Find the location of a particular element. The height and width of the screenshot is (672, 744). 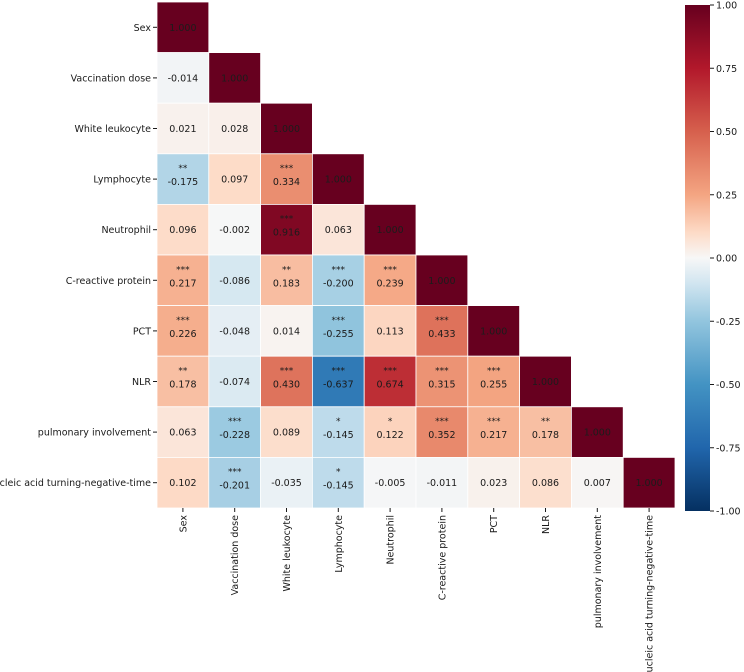

heatmap-cell: 0.102 is located at coordinates (183, 482).